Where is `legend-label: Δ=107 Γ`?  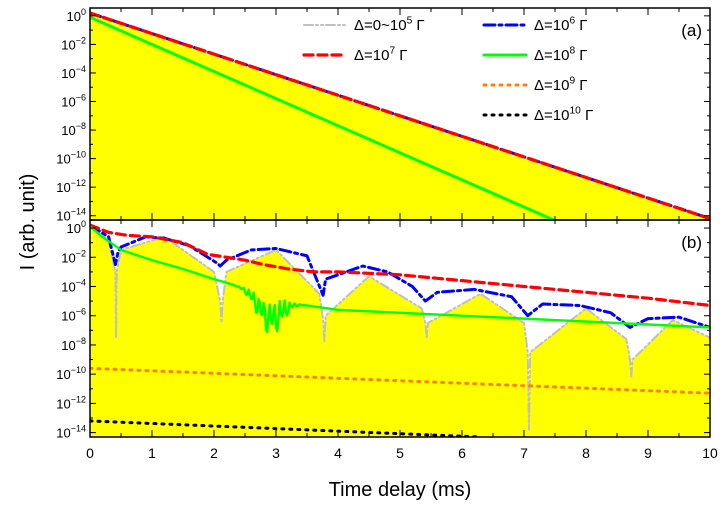 legend-label: Δ=107 Γ is located at coordinates (381, 55).